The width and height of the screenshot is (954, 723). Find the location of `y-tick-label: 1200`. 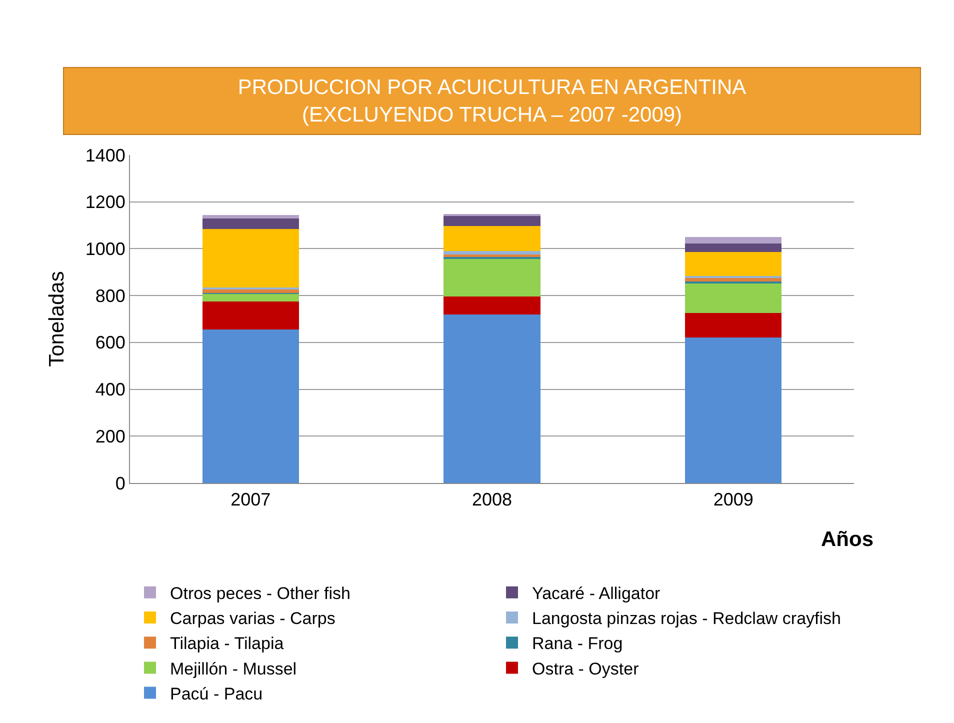

y-tick-label: 1200 is located at coordinates (105, 202).